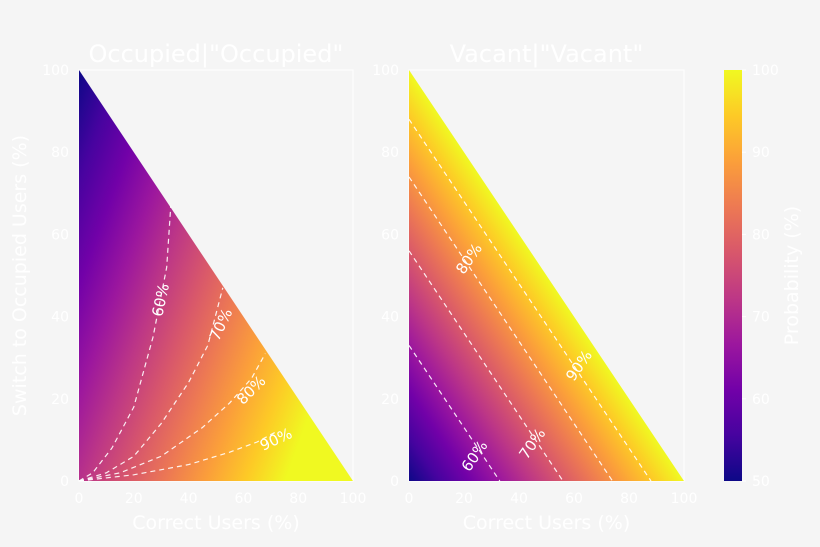  What do you see at coordinates (733, 275) in the screenshot?
I see `colorbar-gradient` at bounding box center [733, 275].